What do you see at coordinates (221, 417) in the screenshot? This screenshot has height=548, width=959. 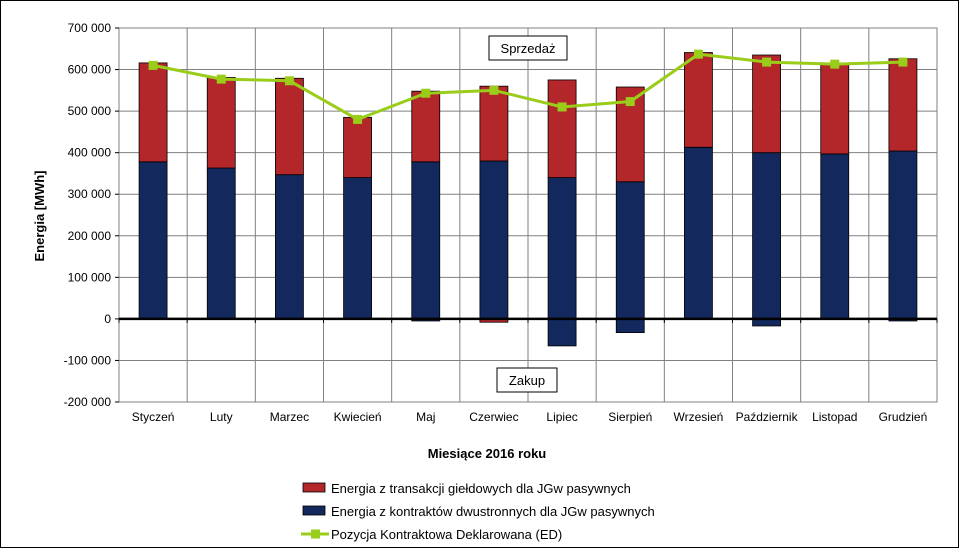 I see `x-tick-label: Luty` at bounding box center [221, 417].